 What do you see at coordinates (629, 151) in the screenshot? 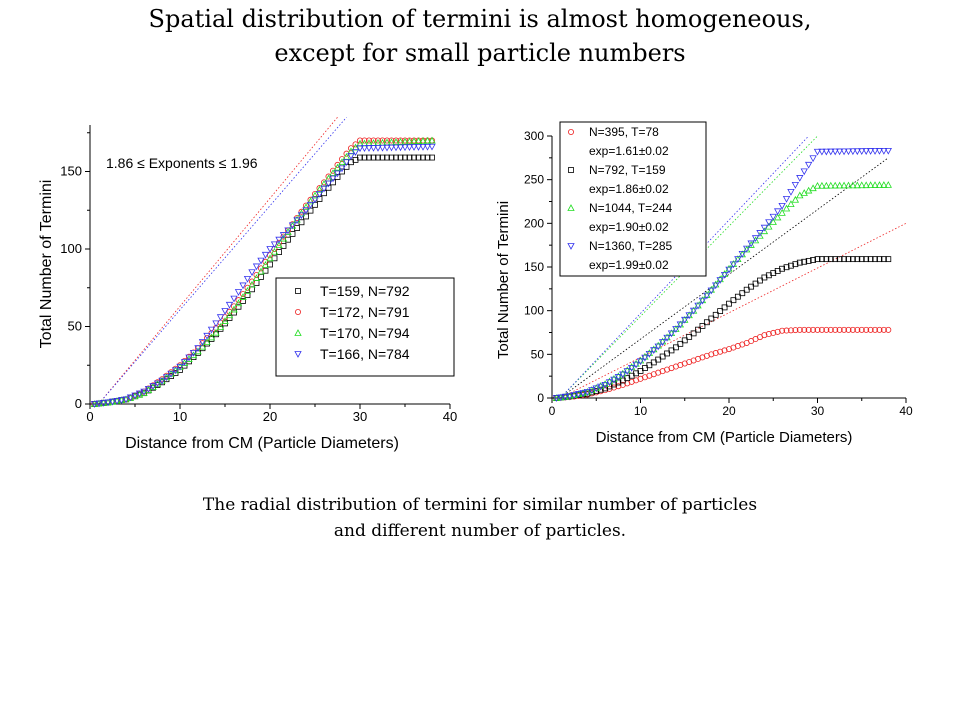
I see `right-chart-legend-exp: exp=1.61±0.02` at bounding box center [629, 151].